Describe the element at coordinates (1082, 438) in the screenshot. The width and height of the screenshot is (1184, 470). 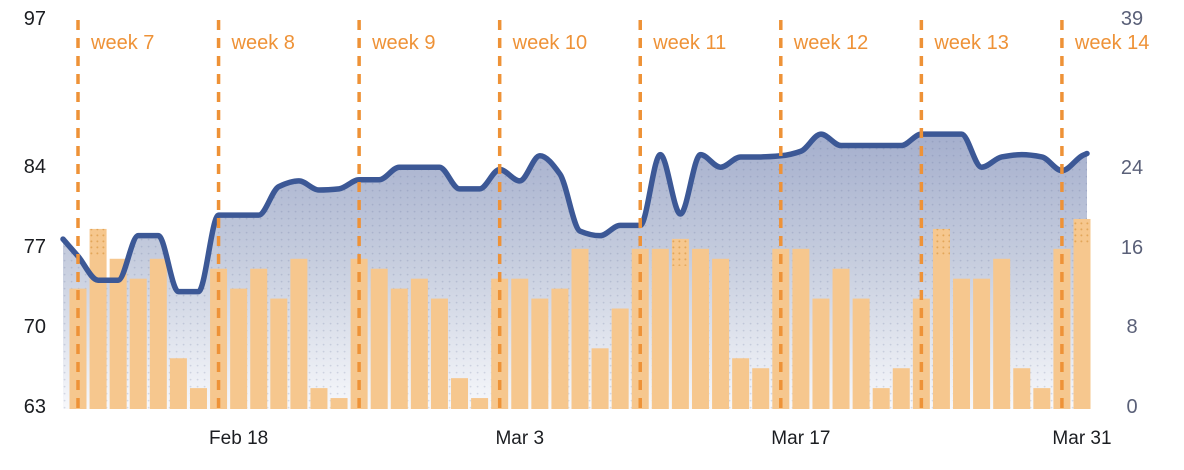
I see `x-axis-date-tick: Mar 31` at that location.